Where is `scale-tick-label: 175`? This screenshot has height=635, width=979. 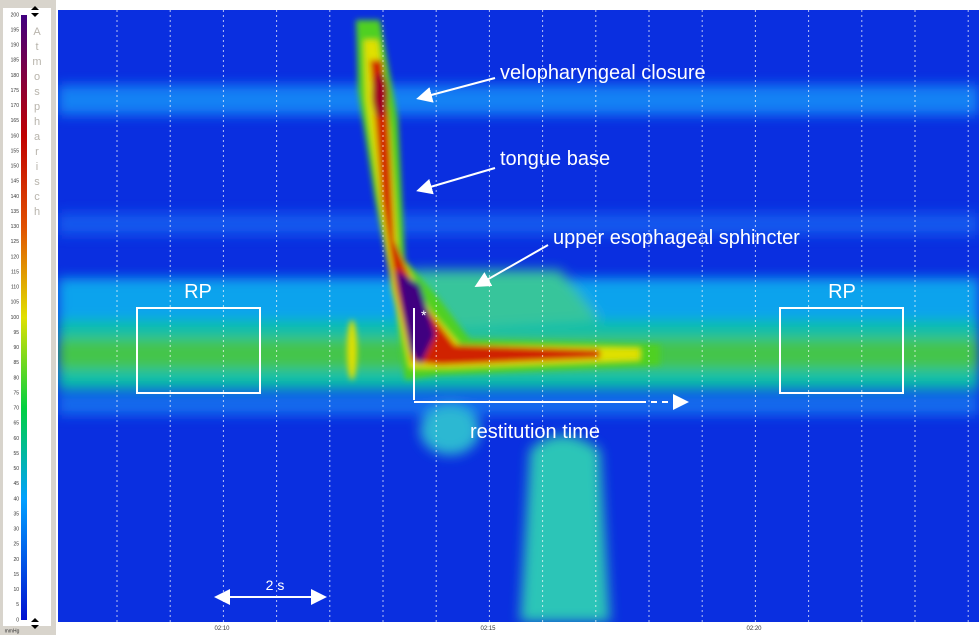 scale-tick-label: 175 is located at coordinates (15, 91).